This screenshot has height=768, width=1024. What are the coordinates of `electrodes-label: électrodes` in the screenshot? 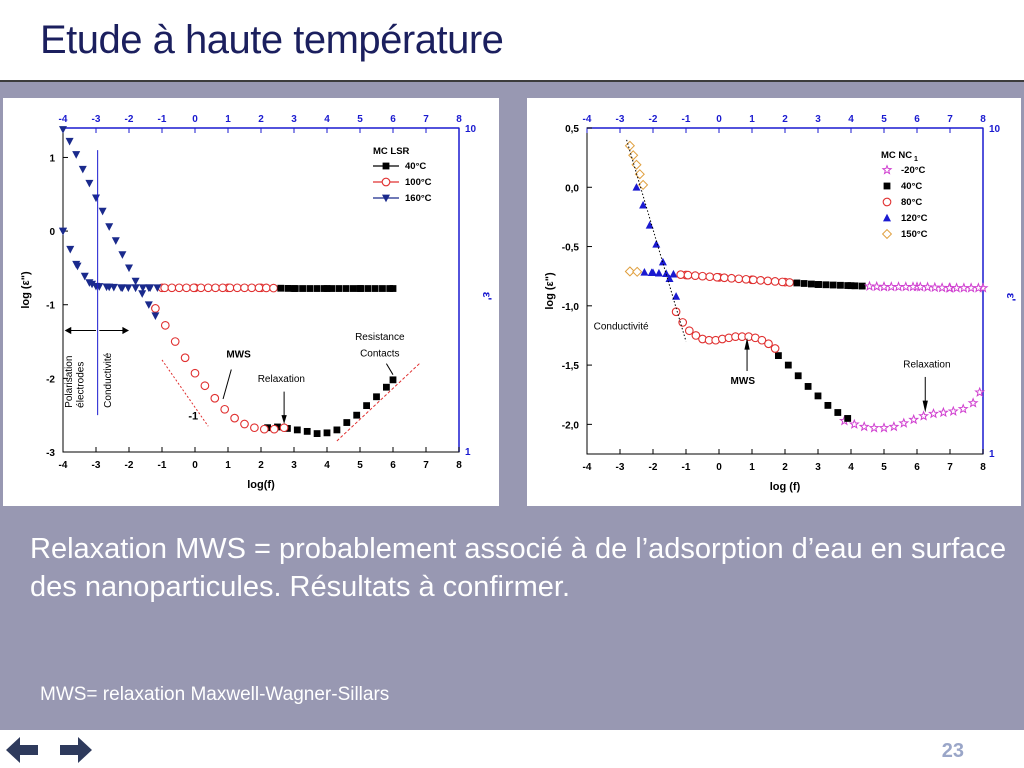 It's located at (80, 385).